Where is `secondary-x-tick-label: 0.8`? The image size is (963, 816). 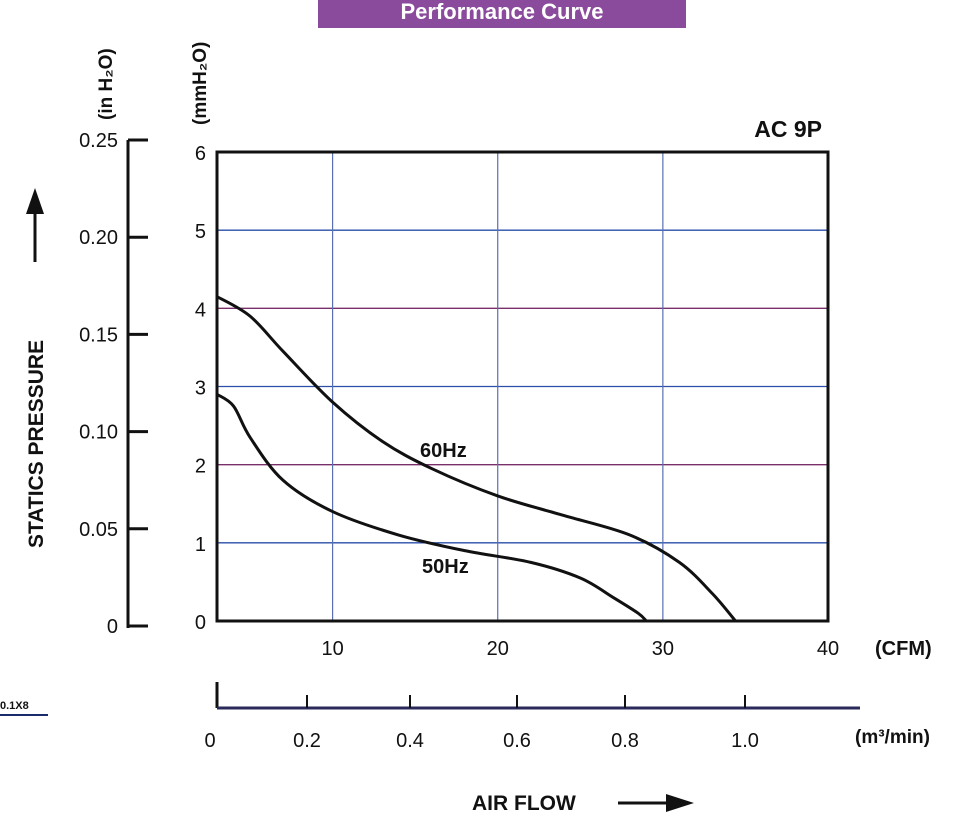 secondary-x-tick-label: 0.8 is located at coordinates (625, 741).